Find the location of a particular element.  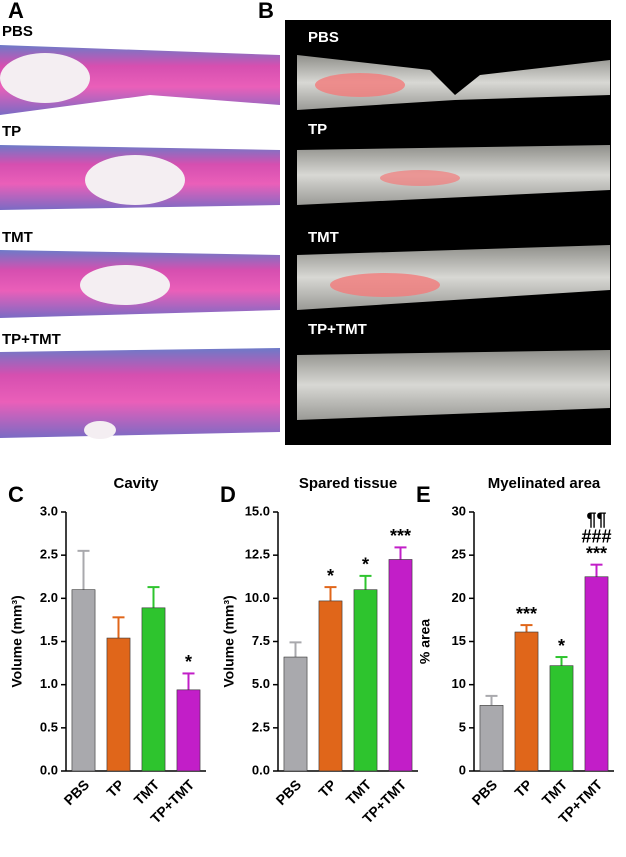

render-image is located at coordinates (453, 385).